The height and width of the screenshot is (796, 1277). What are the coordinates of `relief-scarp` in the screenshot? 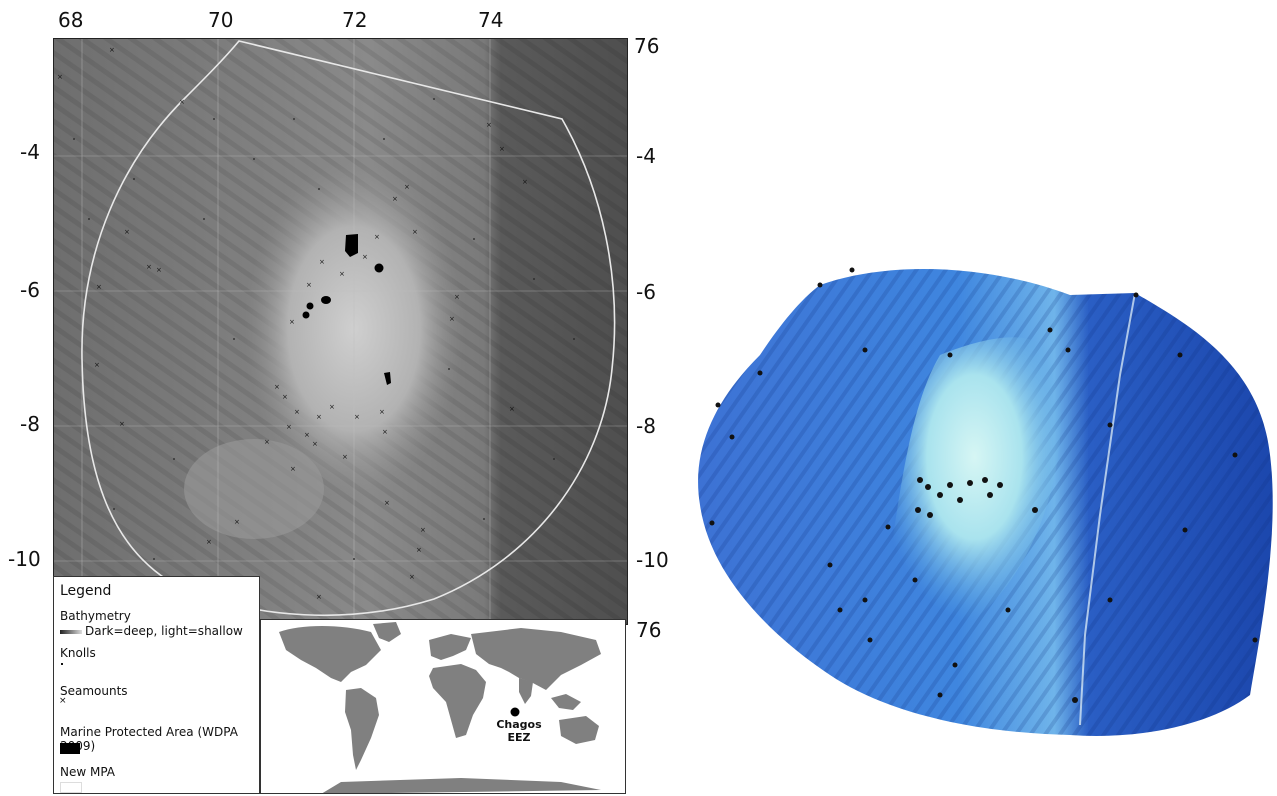 It's located at (1107, 509).